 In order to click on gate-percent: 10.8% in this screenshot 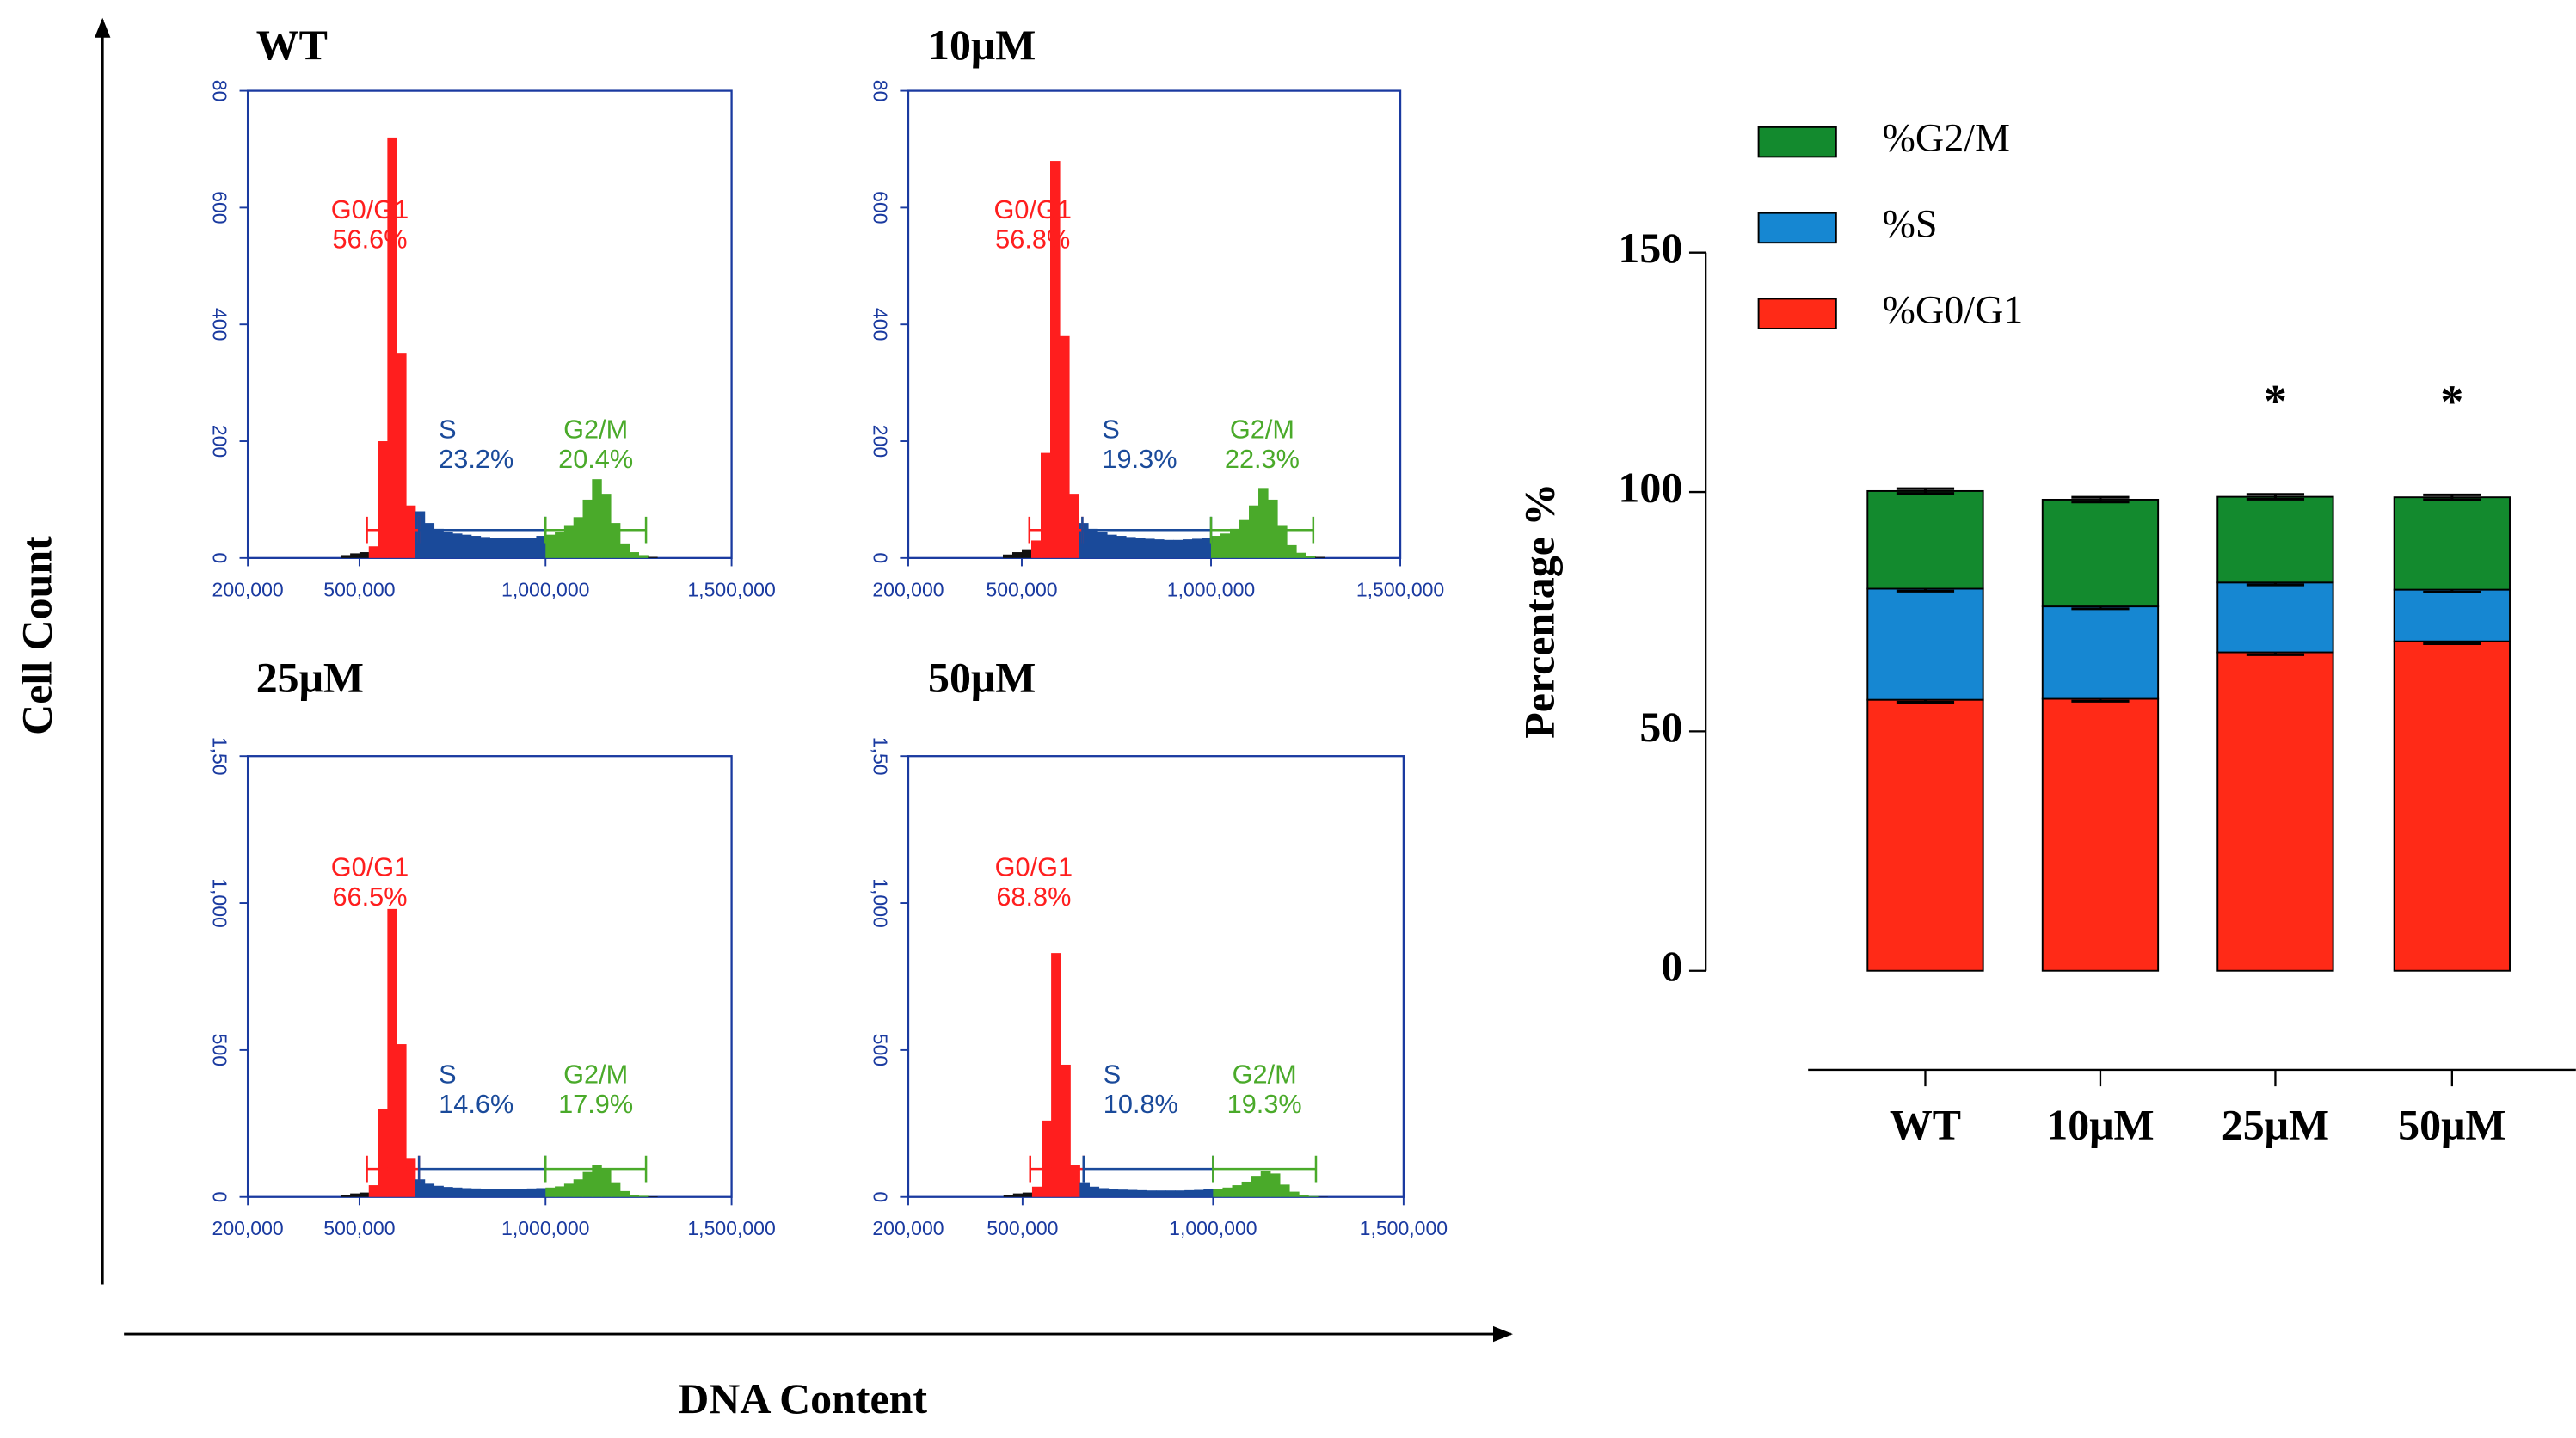, I will do `click(1141, 1104)`.